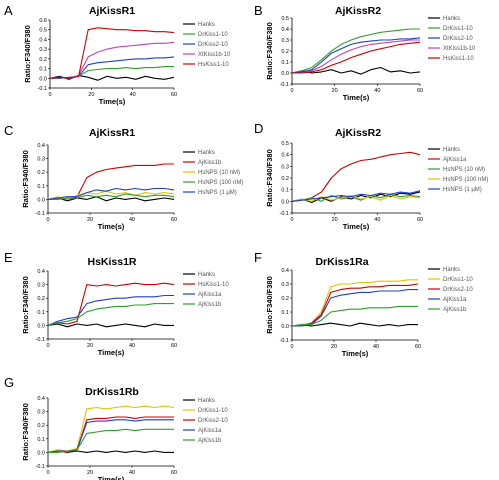 The height and width of the screenshot is (480, 499). Describe the element at coordinates (458, 59) in the screenshot. I see `panel-b-legend-entry-4: HsKiss1-10` at that location.